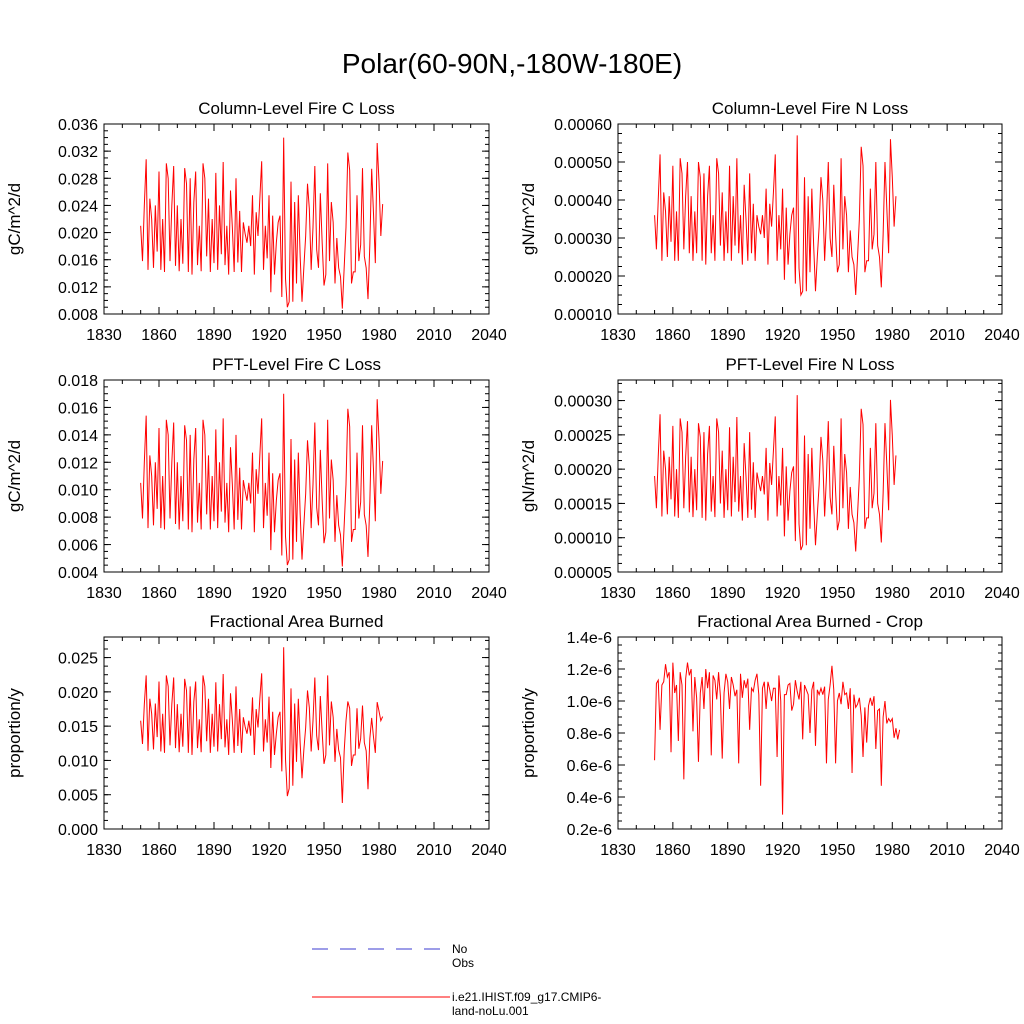  What do you see at coordinates (78, 381) in the screenshot?
I see `y-tick-label: 0.018` at bounding box center [78, 381].